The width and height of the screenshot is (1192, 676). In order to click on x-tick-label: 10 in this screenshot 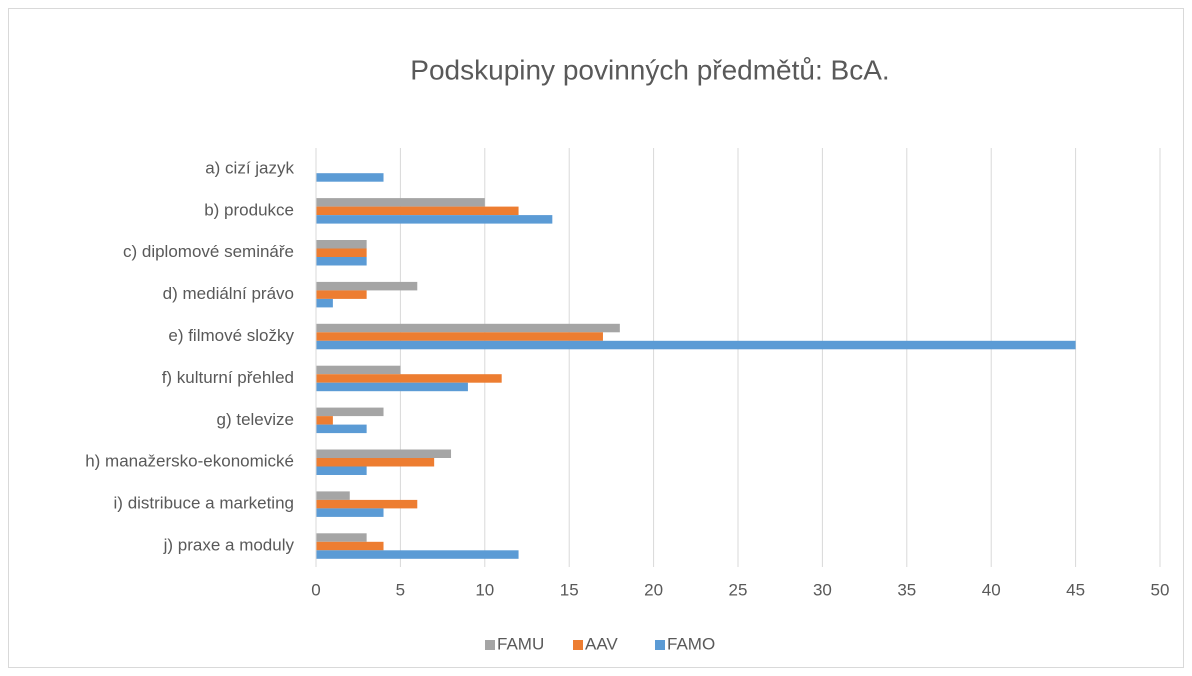, I will do `click(484, 589)`.